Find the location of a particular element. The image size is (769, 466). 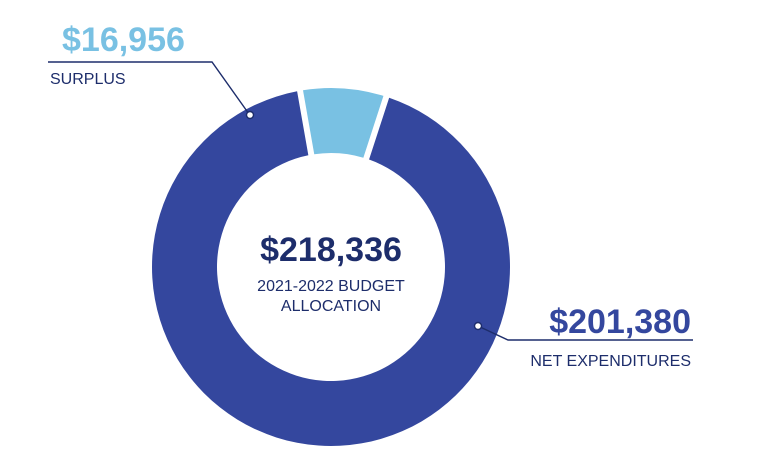

expenditures-value-label: $201,380 is located at coordinates (620, 322).